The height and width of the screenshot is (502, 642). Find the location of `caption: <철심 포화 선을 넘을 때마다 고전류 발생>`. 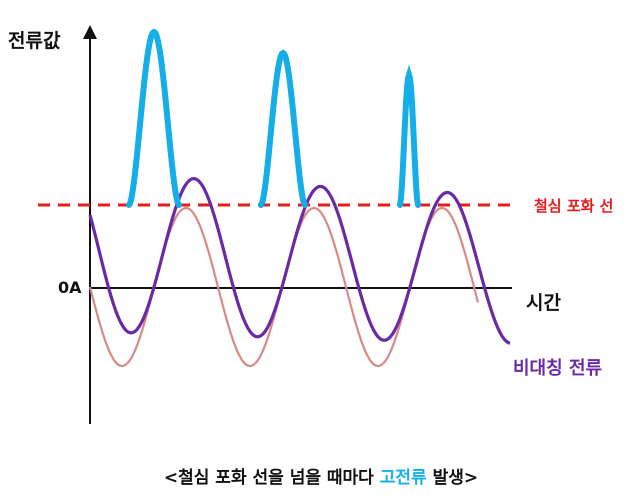

caption: <철심 포화 선을 넘을 때마다 고전류 발생> is located at coordinates (321, 475).